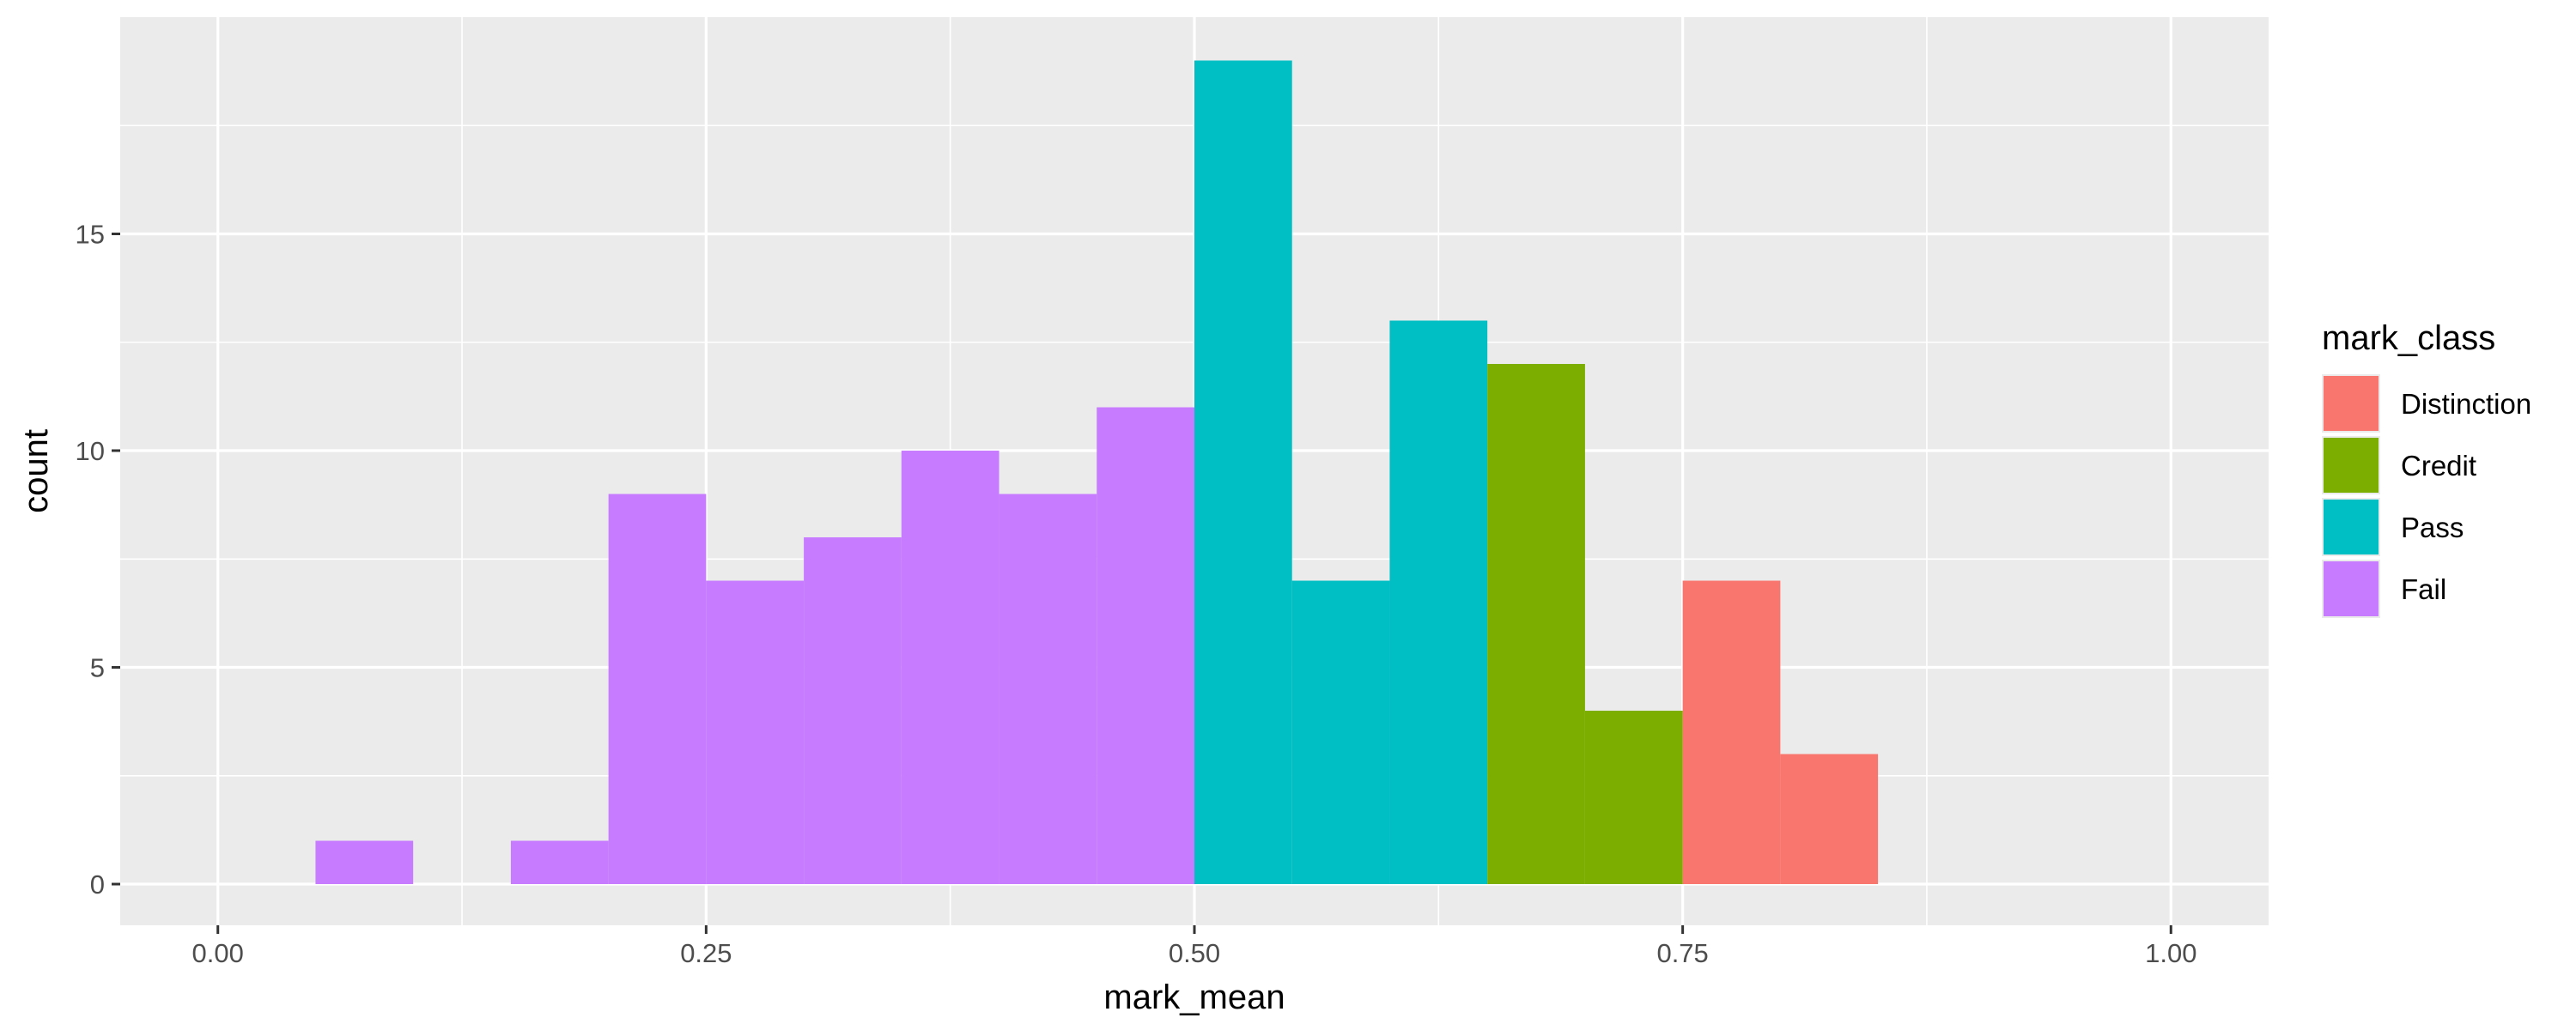 This screenshot has height=1030, width=2576. I want to click on legend-key-pass, so click(2351, 527).